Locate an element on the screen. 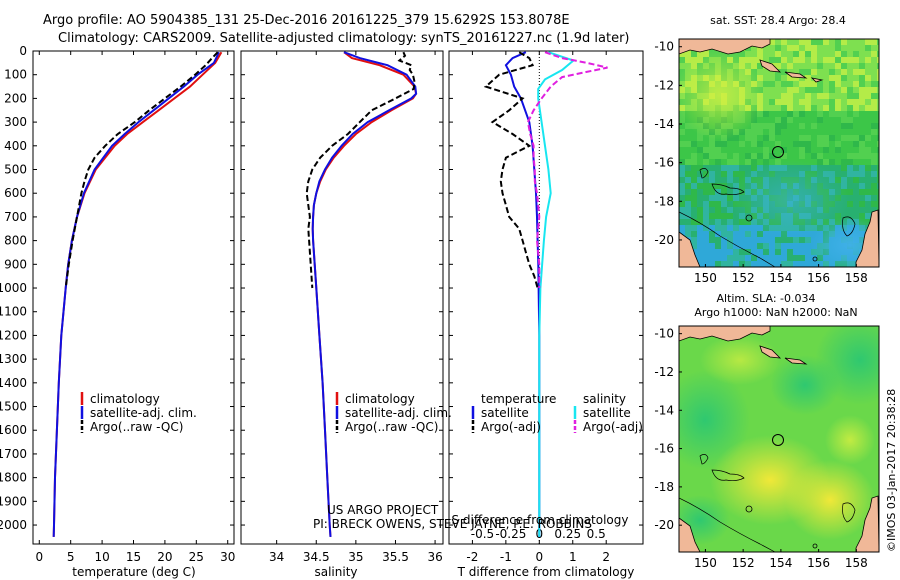 The image size is (900, 580). map-lon-label: 158 is located at coordinates (856, 563).